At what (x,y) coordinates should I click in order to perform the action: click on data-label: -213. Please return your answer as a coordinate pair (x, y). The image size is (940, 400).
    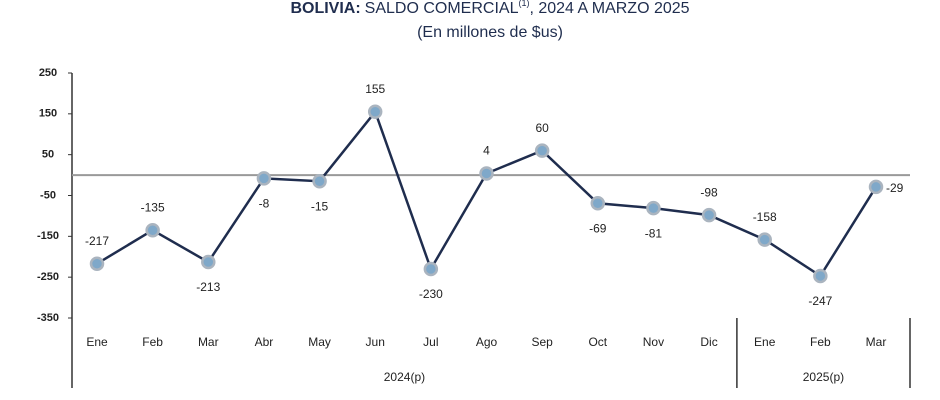
    Looking at the image, I should click on (208, 287).